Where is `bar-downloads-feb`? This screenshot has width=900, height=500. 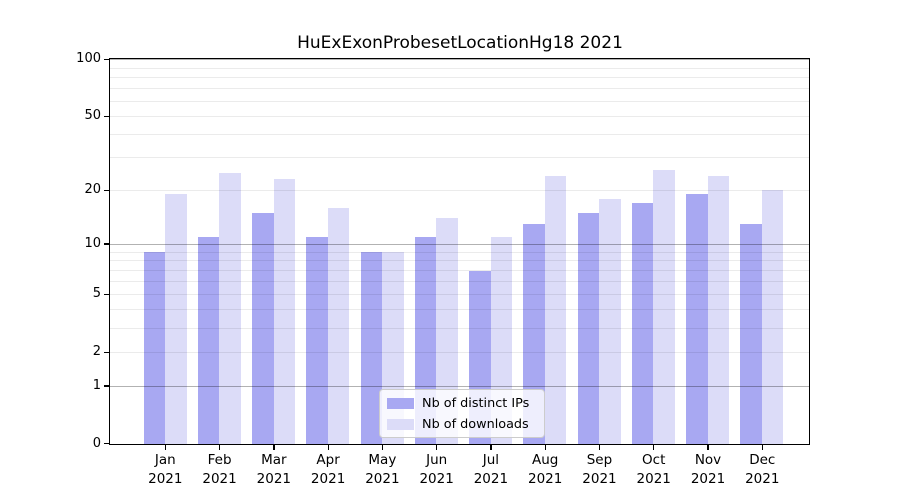 bar-downloads-feb is located at coordinates (230, 308).